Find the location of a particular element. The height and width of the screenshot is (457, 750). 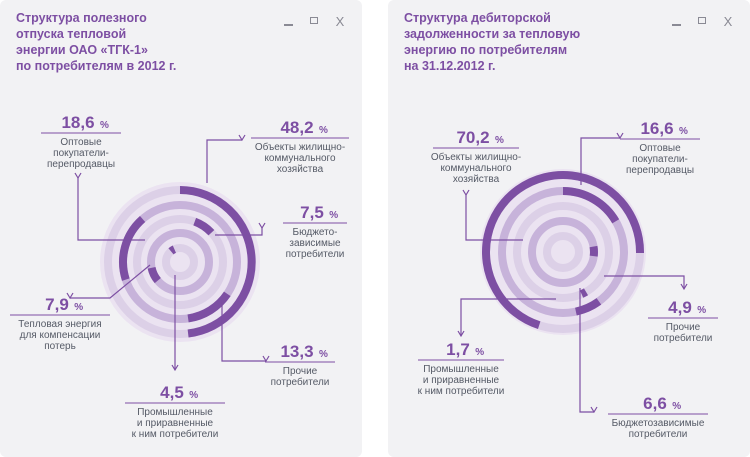

category-label: зависимые is located at coordinates (315, 243).